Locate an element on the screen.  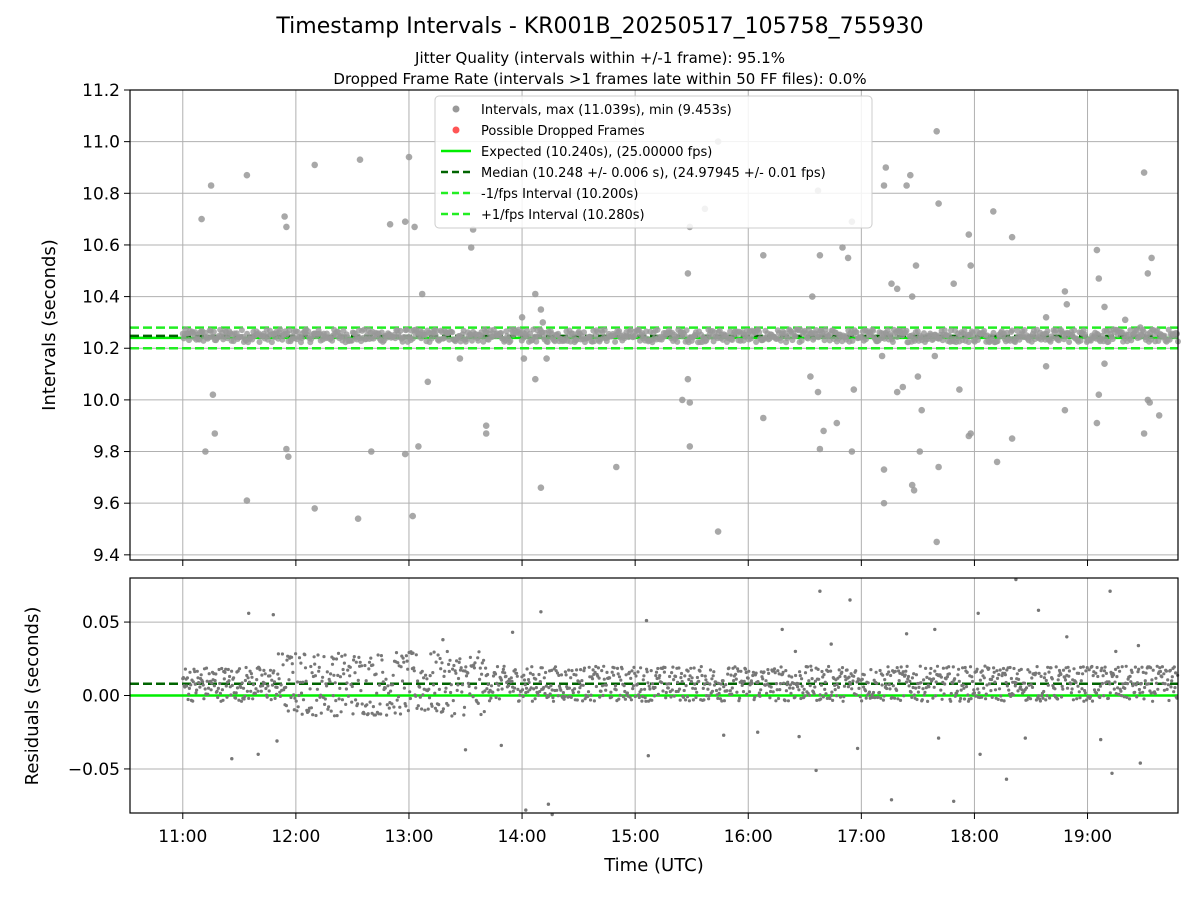
top-y-tick-label: 10.0 is located at coordinates (101, 401).